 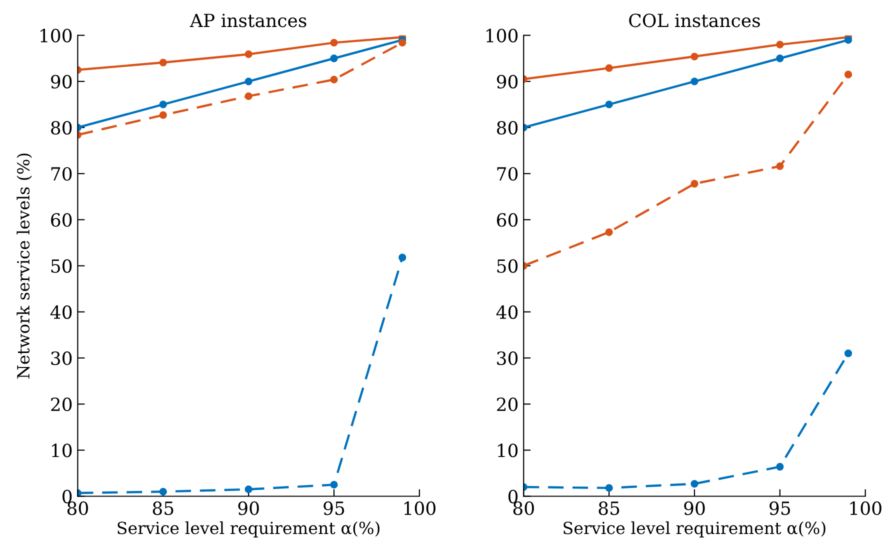 I want to click on y-axis-title: Network service levels (%), so click(x=24, y=266).